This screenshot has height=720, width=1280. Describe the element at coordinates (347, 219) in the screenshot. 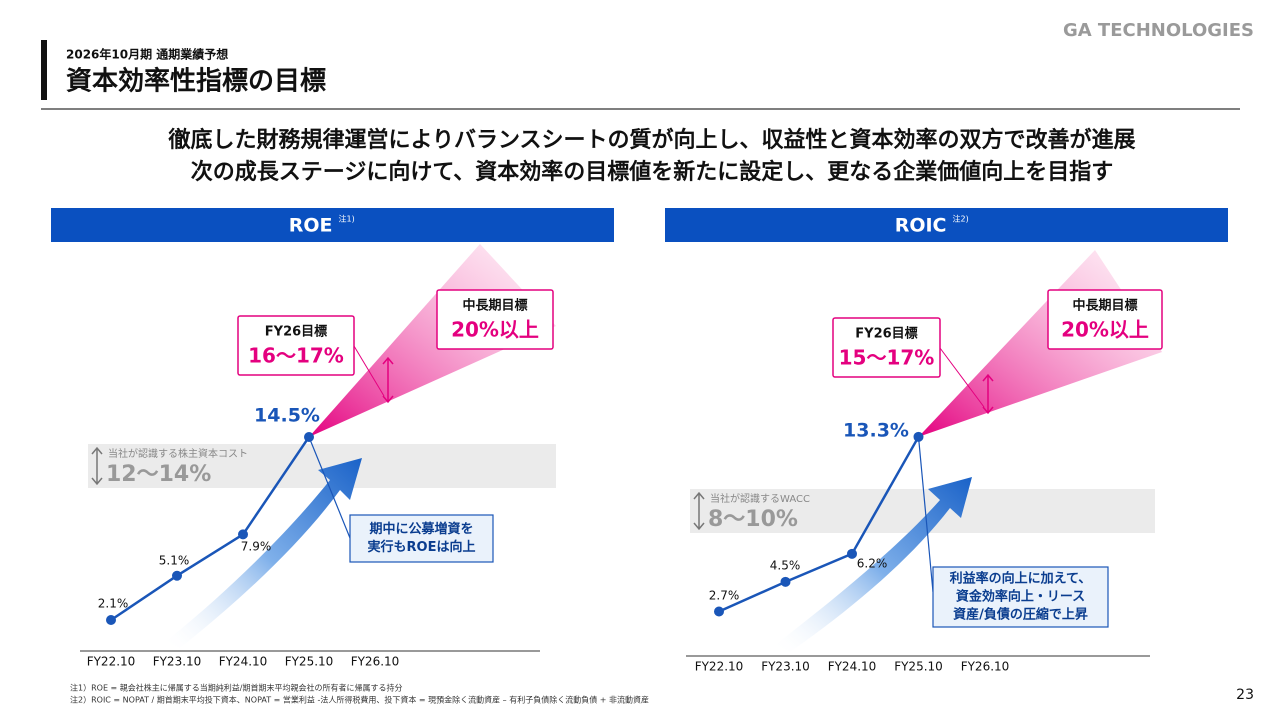

I see `panel-title-note: 注1)` at that location.